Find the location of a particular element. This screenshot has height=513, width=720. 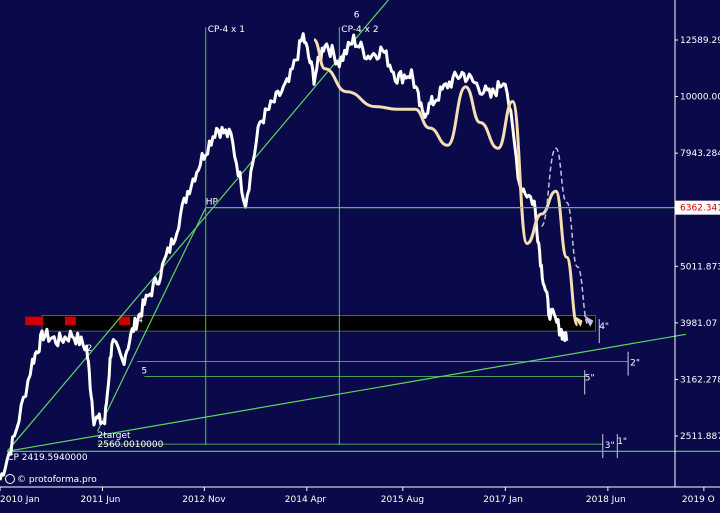

x-tick-label: 2010 Jan is located at coordinates (20, 500).